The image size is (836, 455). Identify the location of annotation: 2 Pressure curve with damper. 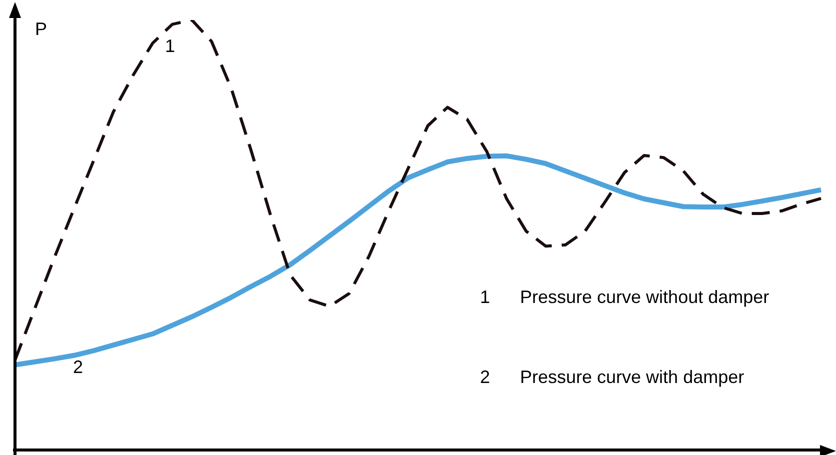
(612, 376).